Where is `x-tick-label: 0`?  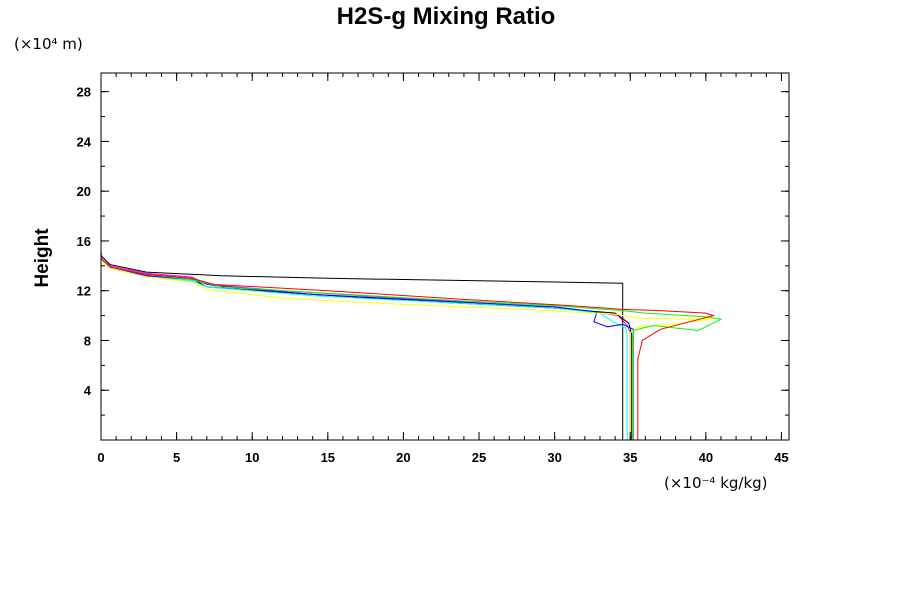 x-tick-label: 0 is located at coordinates (100, 457).